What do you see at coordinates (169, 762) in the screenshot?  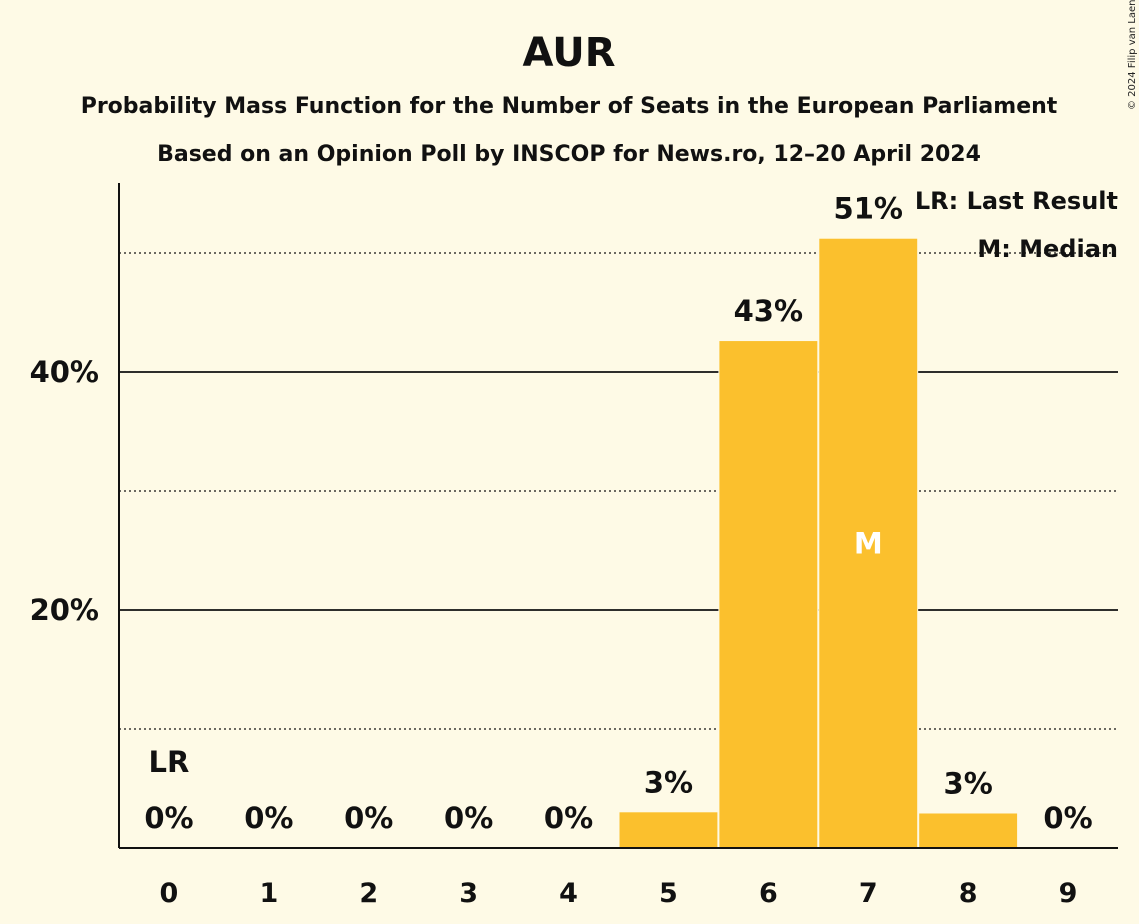 I see `last-result-marker: LR` at bounding box center [169, 762].